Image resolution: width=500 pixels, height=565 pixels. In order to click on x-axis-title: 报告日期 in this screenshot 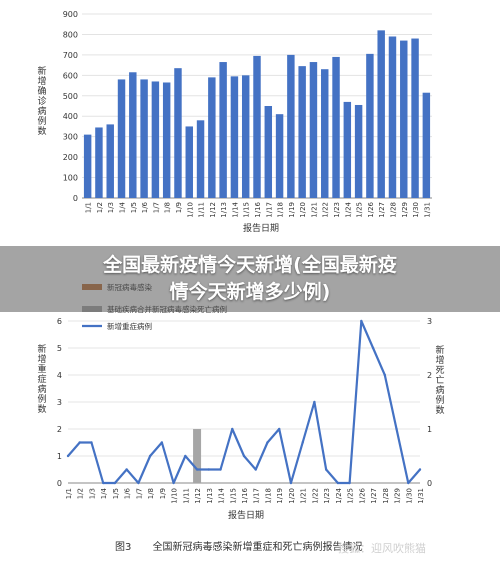, I will do `click(261, 228)`.